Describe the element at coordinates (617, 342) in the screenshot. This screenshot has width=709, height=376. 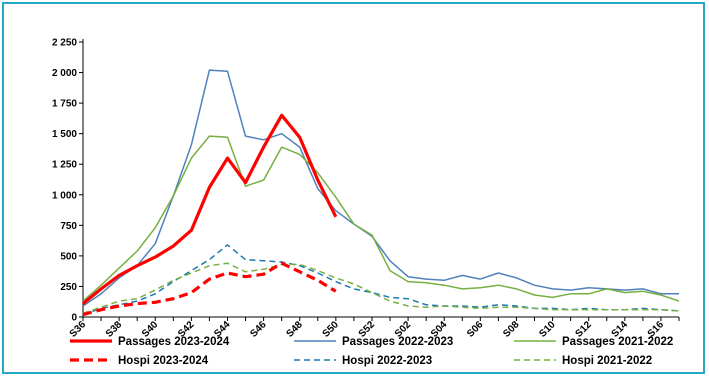
I see `legend-label-2: Passages 2021-2022` at that location.